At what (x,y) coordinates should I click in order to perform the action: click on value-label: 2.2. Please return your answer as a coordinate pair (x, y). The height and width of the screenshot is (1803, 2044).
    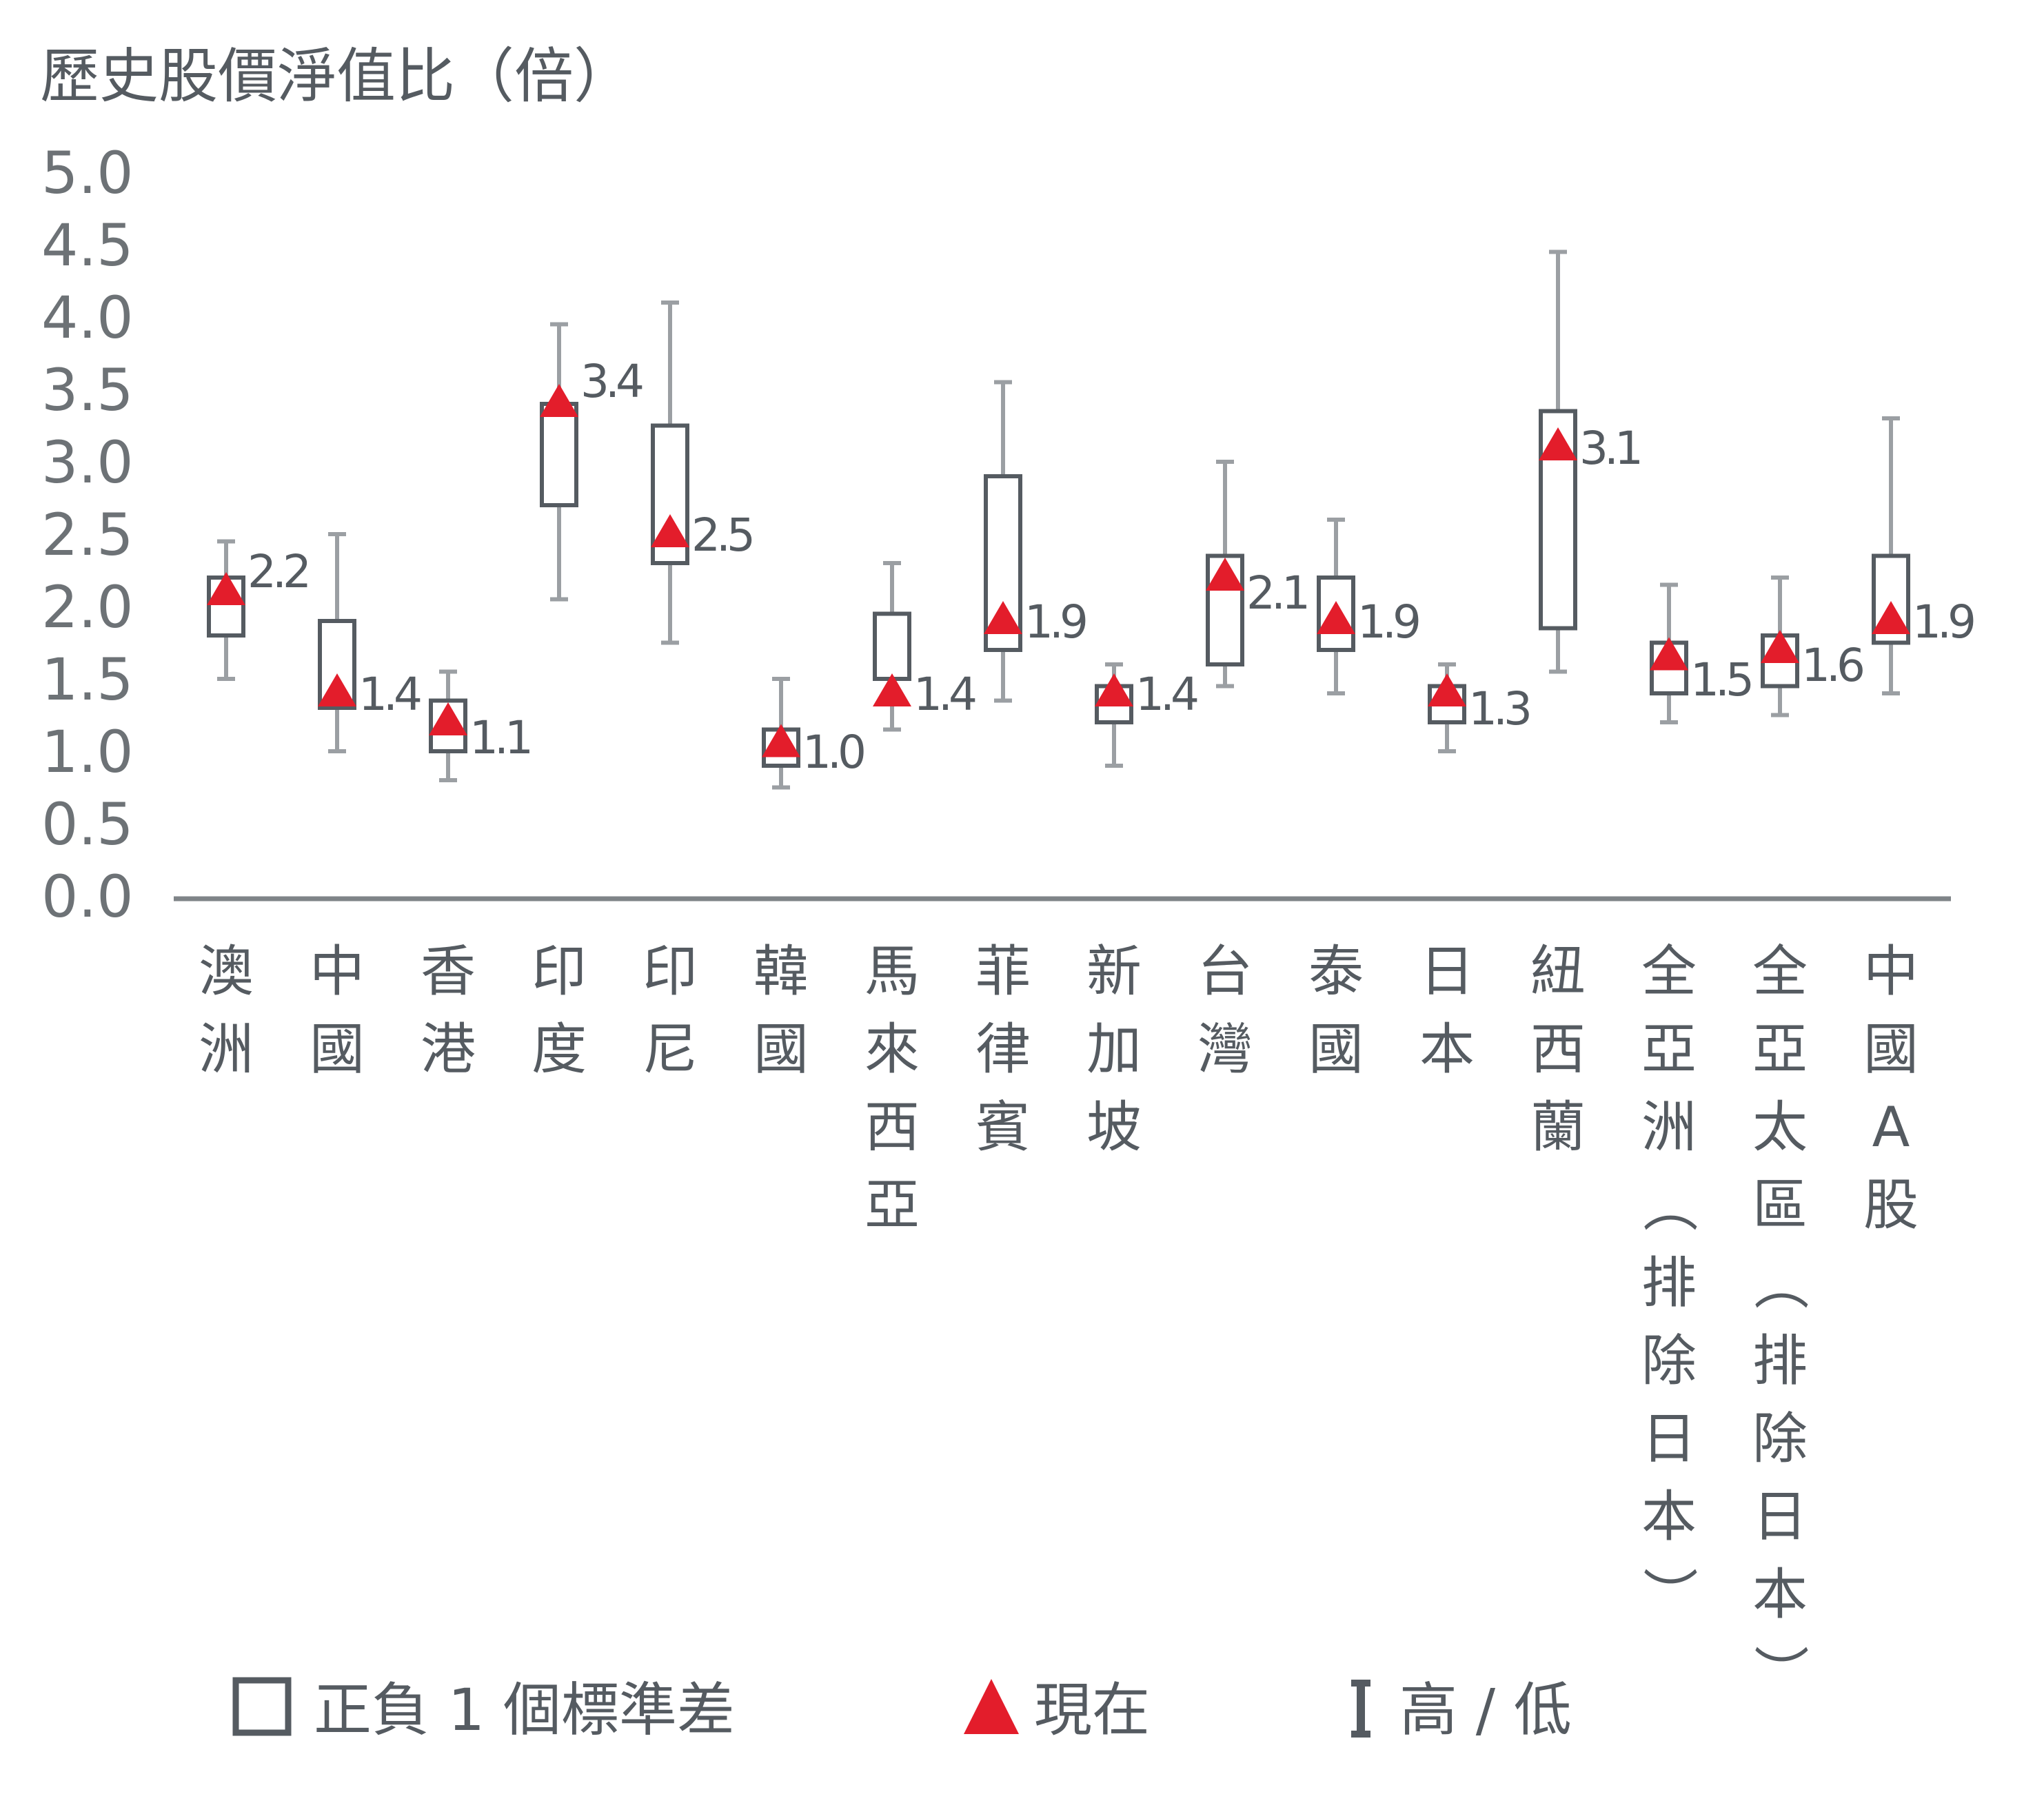
    Looking at the image, I should click on (277, 571).